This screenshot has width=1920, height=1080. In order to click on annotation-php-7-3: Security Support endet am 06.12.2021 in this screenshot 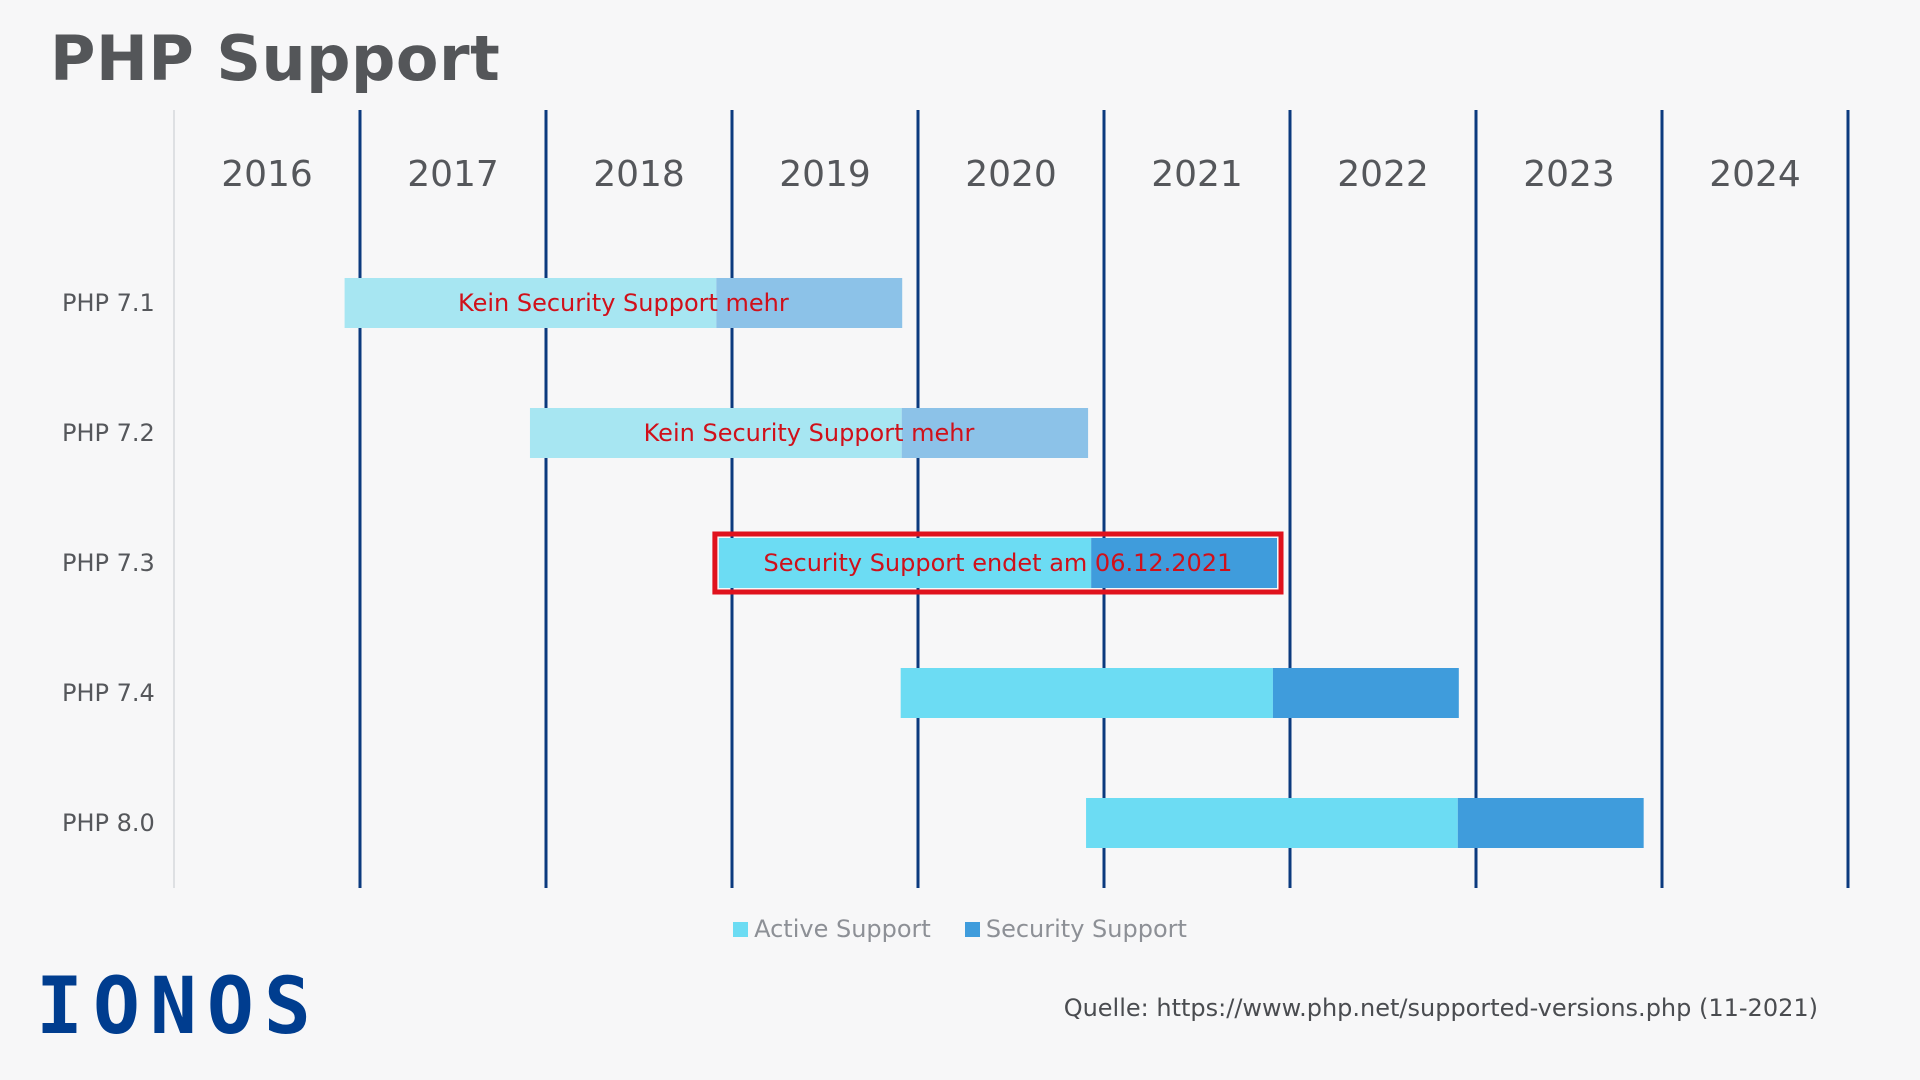, I will do `click(998, 563)`.